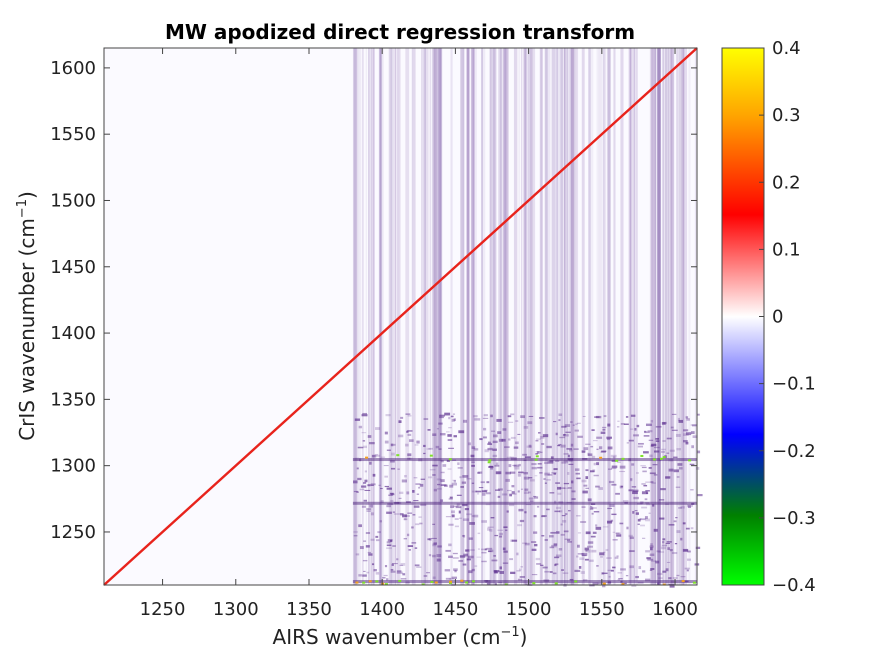 This screenshot has width=875, height=656. I want to click on colorbar-tick-label: −0.4, so click(794, 585).